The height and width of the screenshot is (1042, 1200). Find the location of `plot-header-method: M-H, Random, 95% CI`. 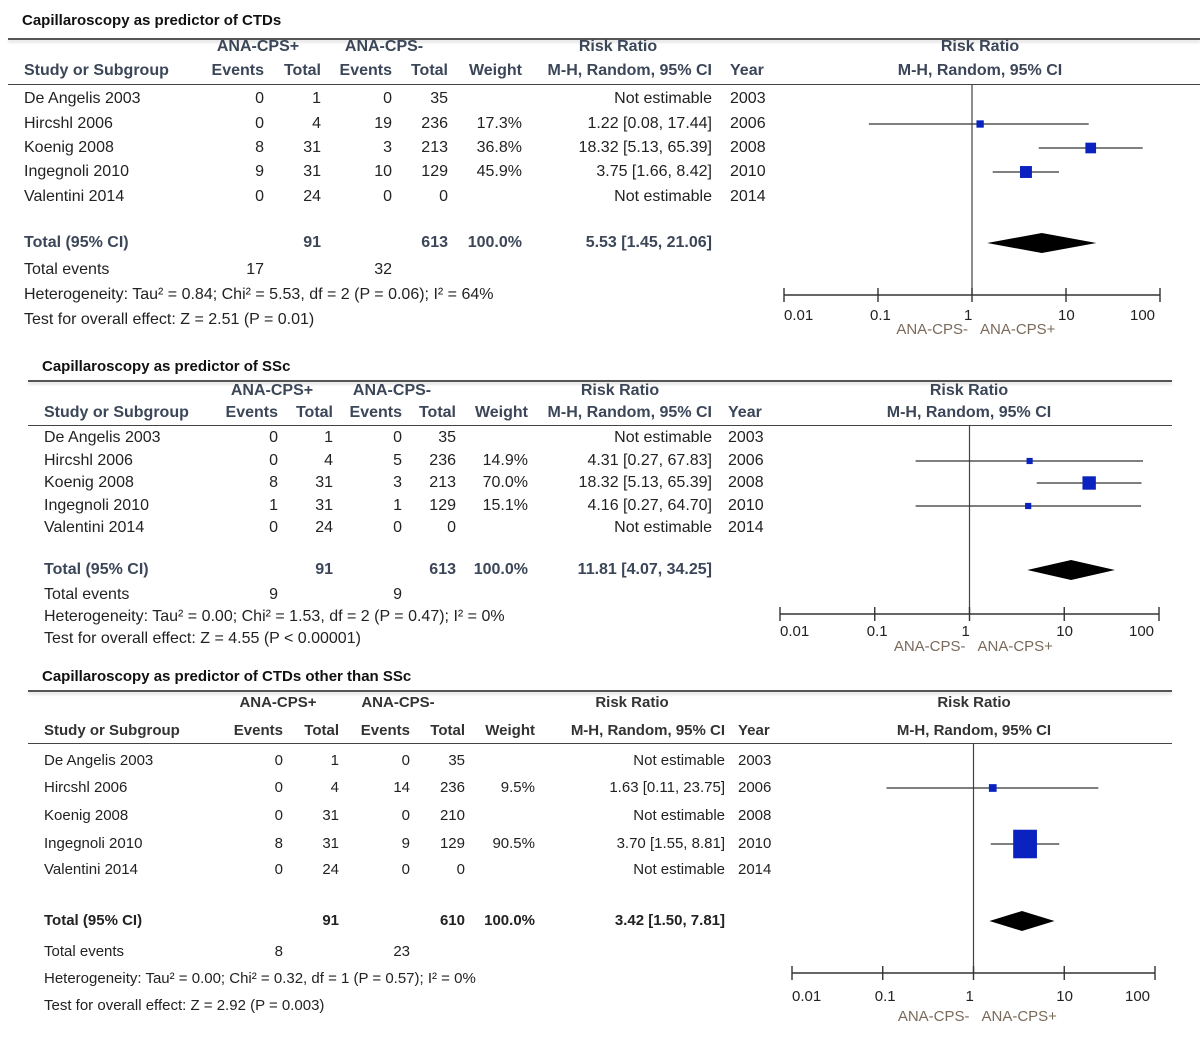

plot-header-method: M-H, Random, 95% CI is located at coordinates (969, 412).